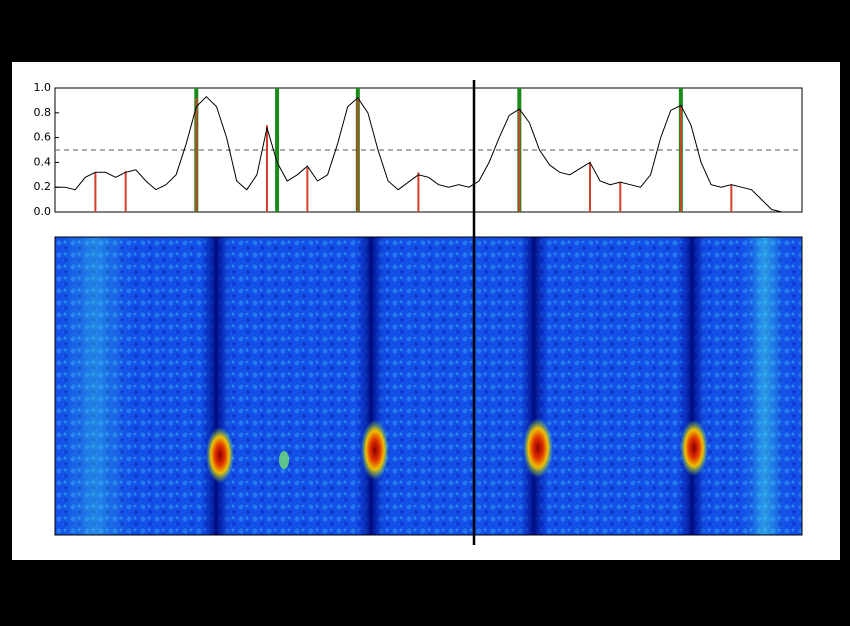 The width and height of the screenshot is (850, 626). Describe the element at coordinates (43, 211) in the screenshot. I see `y-tick-label: 0.0` at that location.